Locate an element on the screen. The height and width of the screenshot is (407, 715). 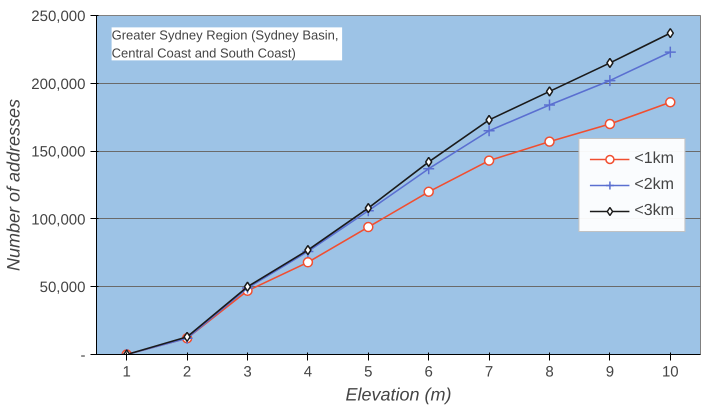
x-tick-label: 10 is located at coordinates (670, 372).